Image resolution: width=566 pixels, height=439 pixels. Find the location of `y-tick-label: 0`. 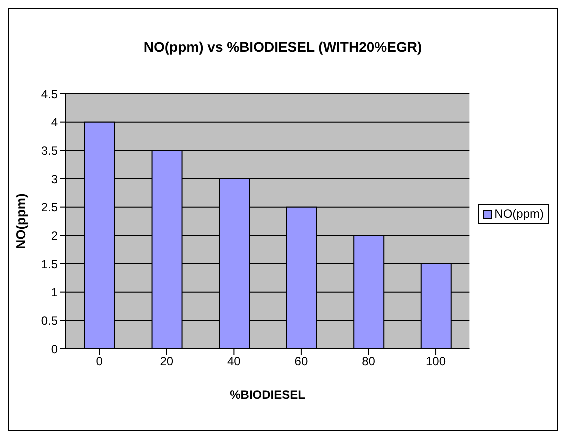

y-tick-label: 0 is located at coordinates (54, 349).